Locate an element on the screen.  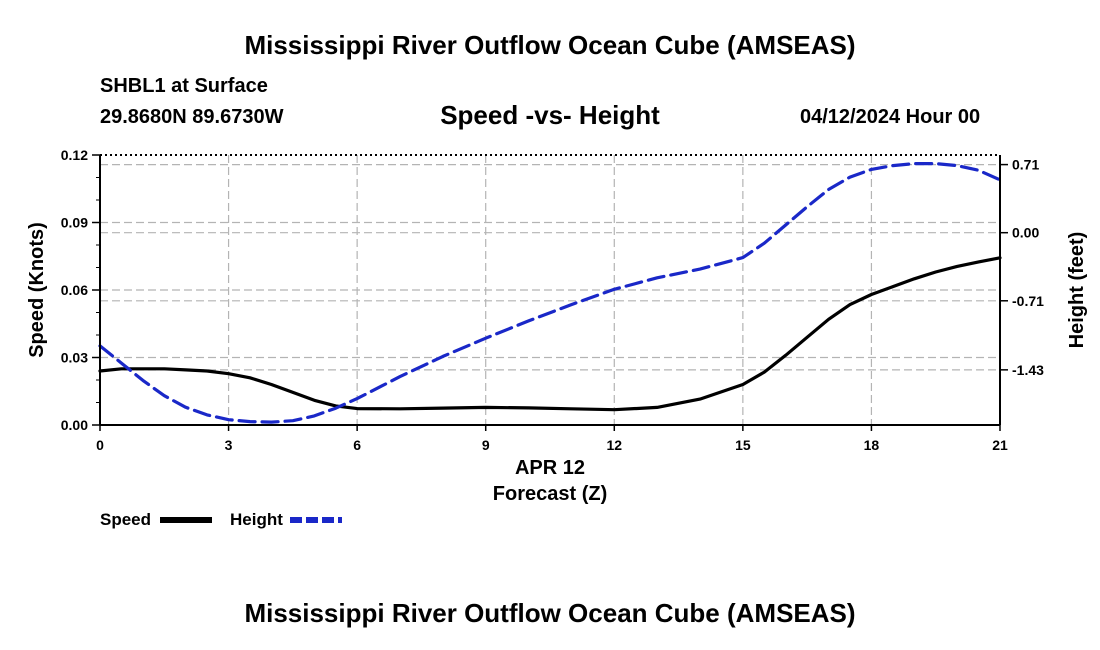
x-tick-label: 9 is located at coordinates (486, 445).